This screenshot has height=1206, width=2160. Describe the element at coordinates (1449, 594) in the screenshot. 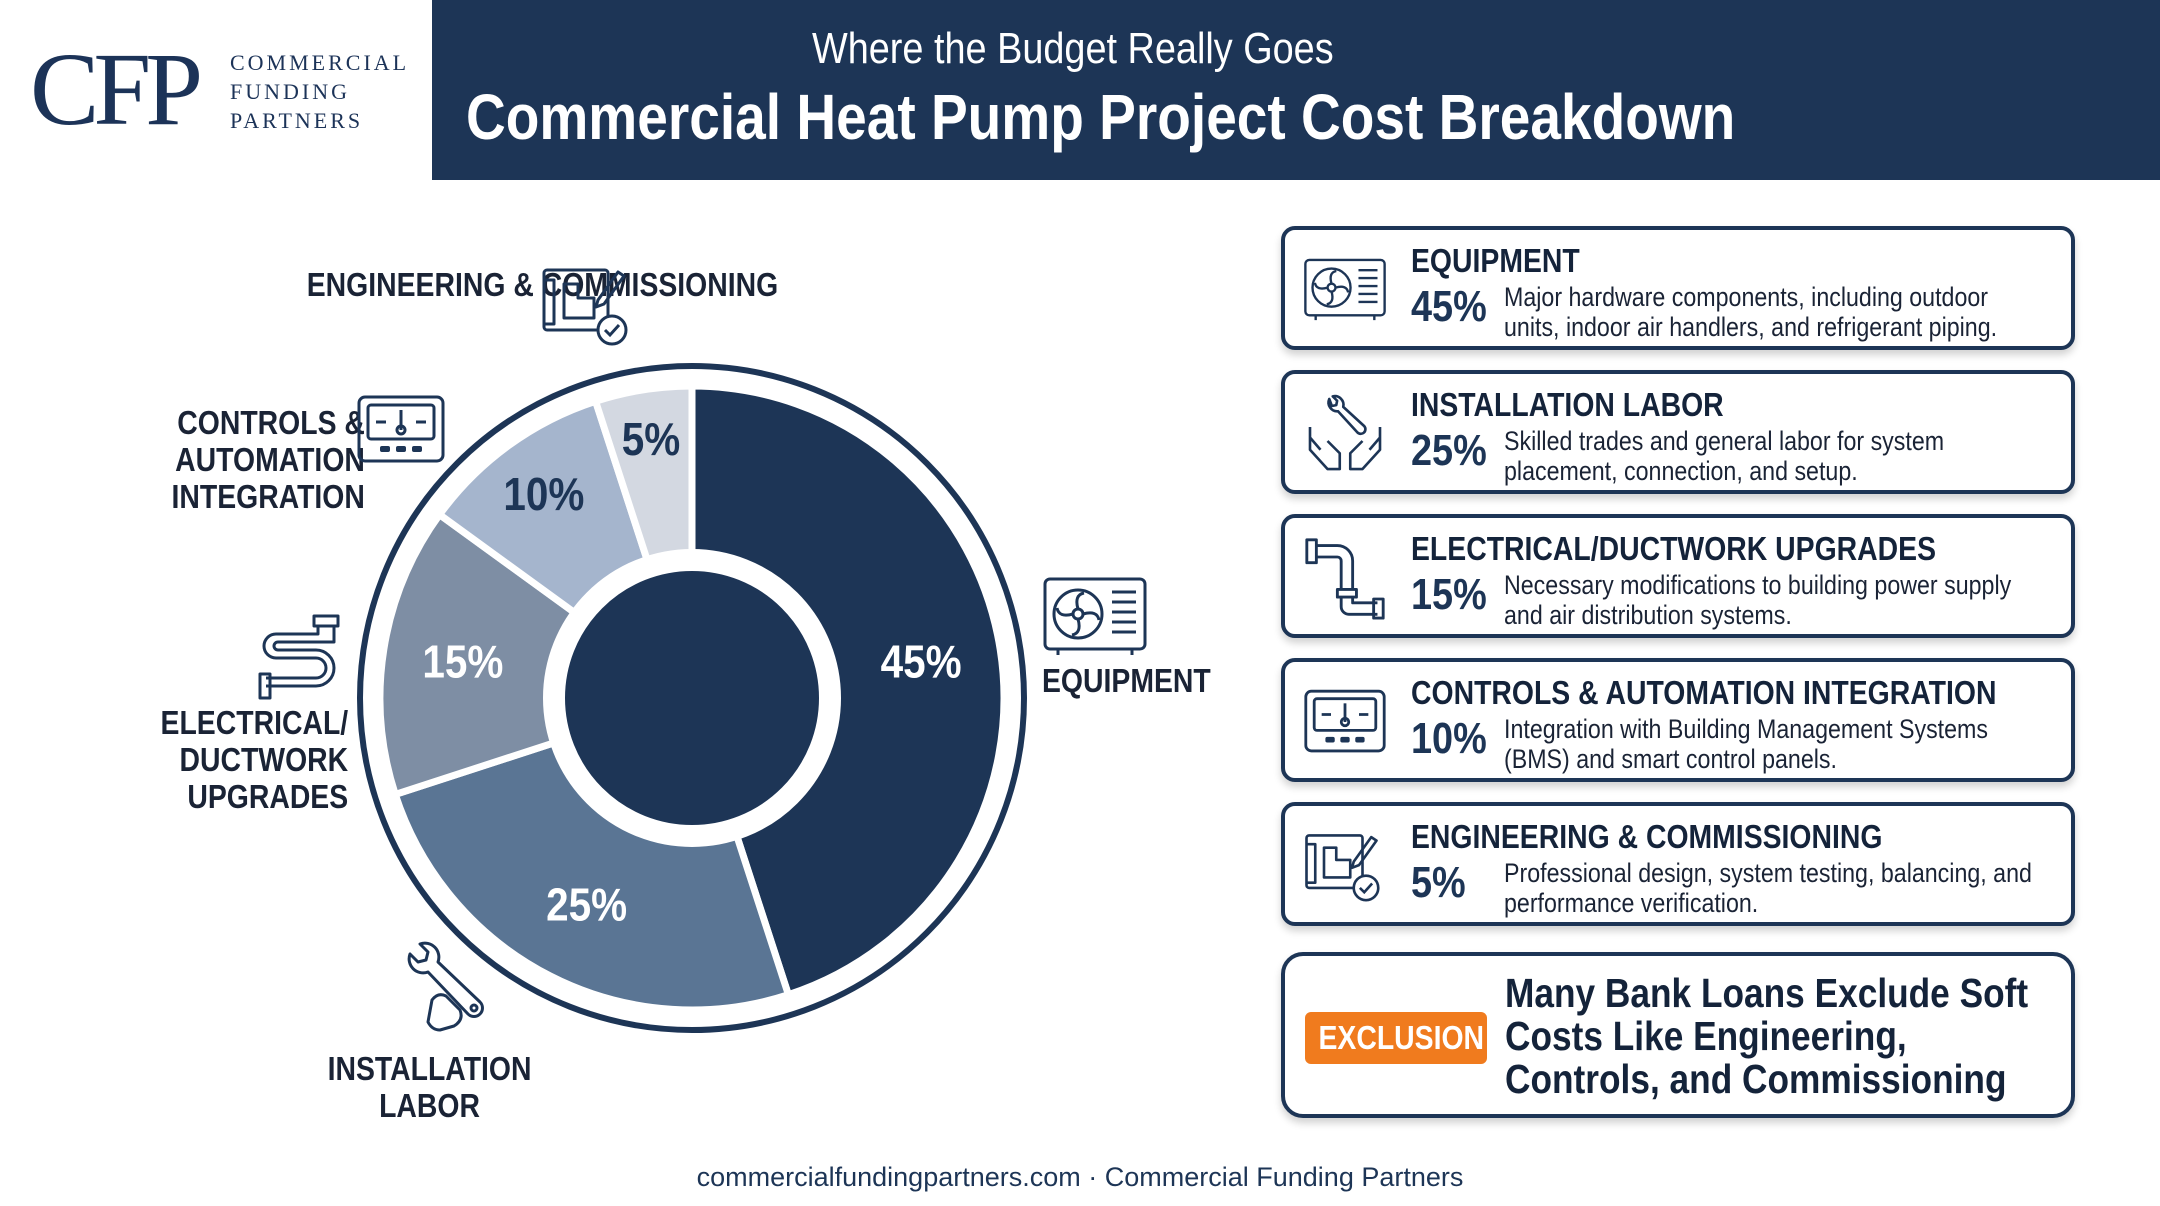

I see `card-value: 15%` at that location.